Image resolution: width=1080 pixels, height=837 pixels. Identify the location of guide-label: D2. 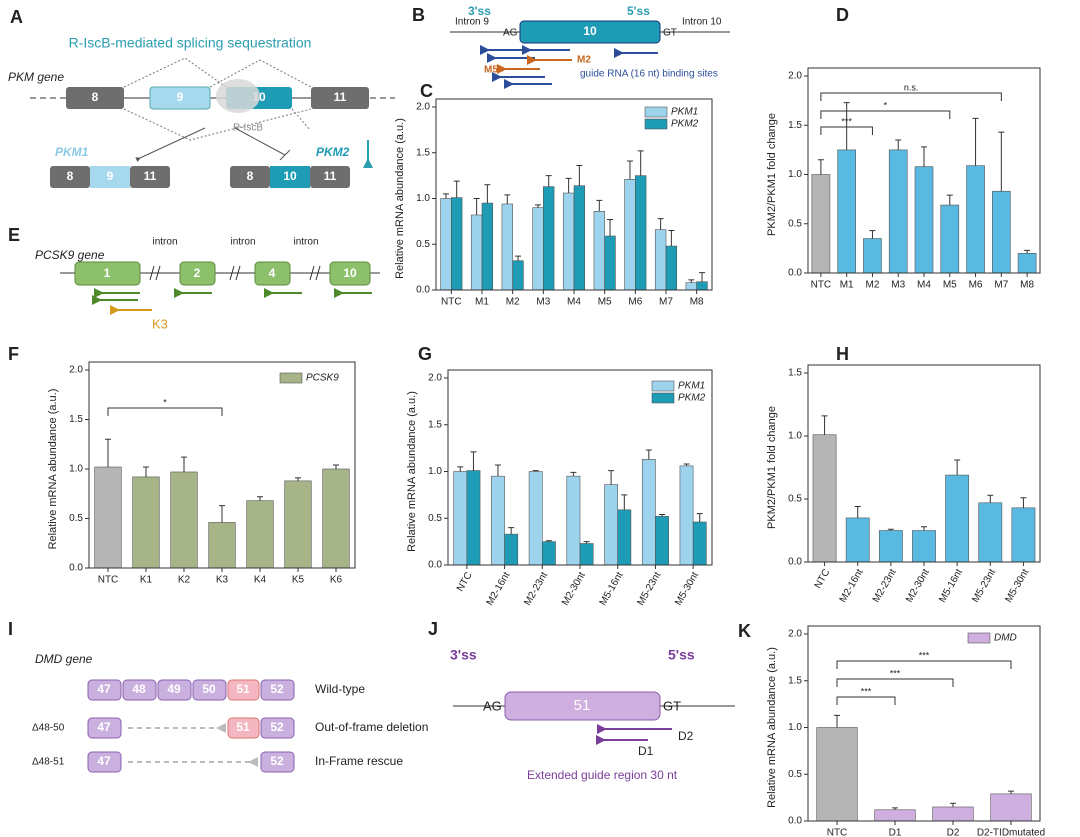
(686, 736).